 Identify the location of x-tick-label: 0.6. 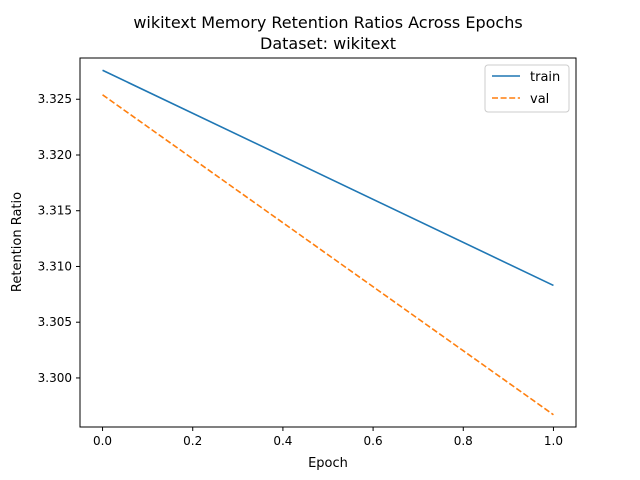
(373, 441).